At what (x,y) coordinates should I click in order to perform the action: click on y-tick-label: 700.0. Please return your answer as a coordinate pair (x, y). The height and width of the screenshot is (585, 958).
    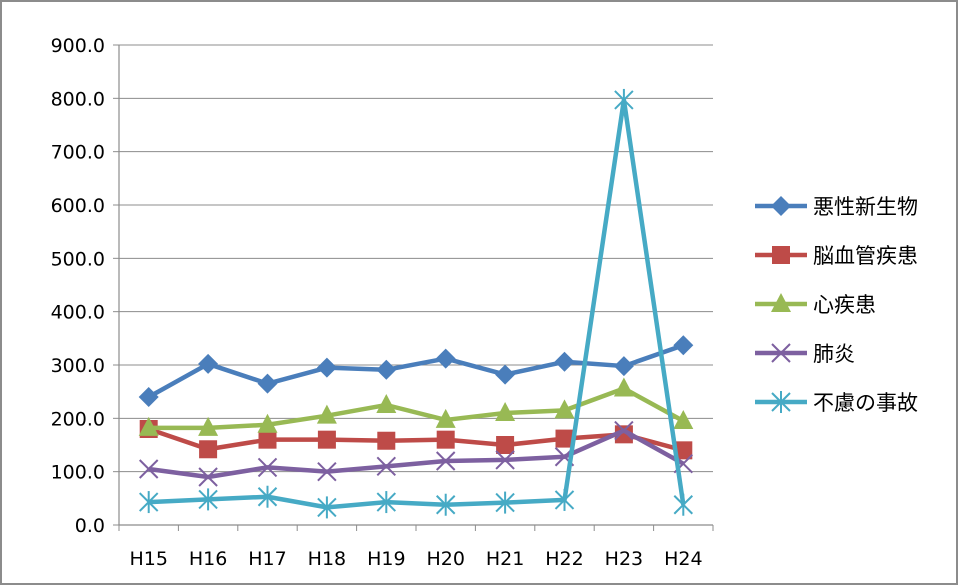
    Looking at the image, I should click on (78, 153).